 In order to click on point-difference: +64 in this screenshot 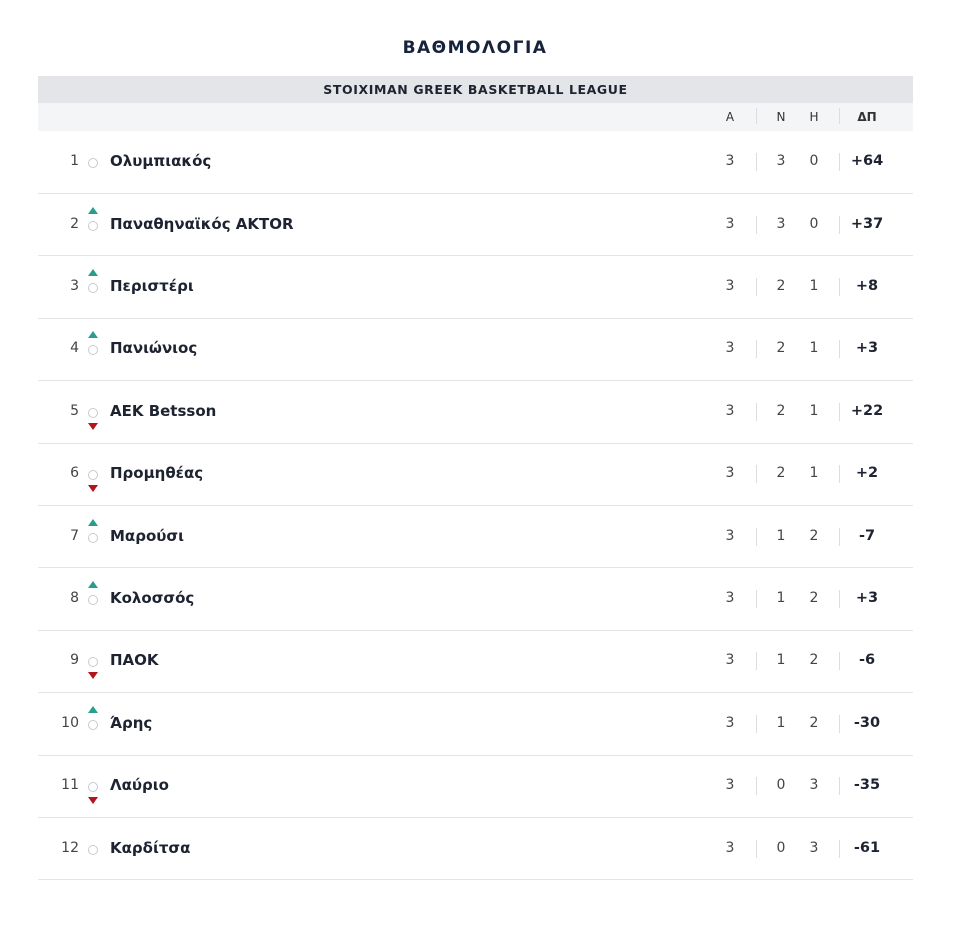, I will do `click(867, 161)`.